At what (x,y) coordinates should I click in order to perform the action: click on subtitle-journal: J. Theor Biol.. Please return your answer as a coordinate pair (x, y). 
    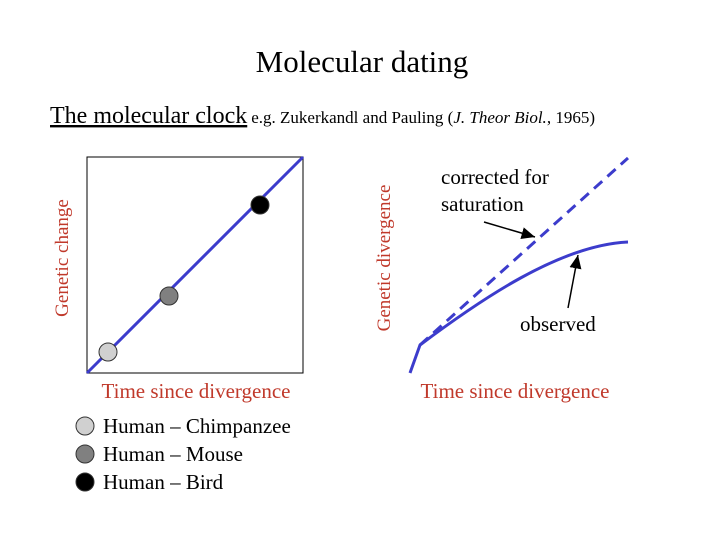
    Looking at the image, I should click on (500, 117).